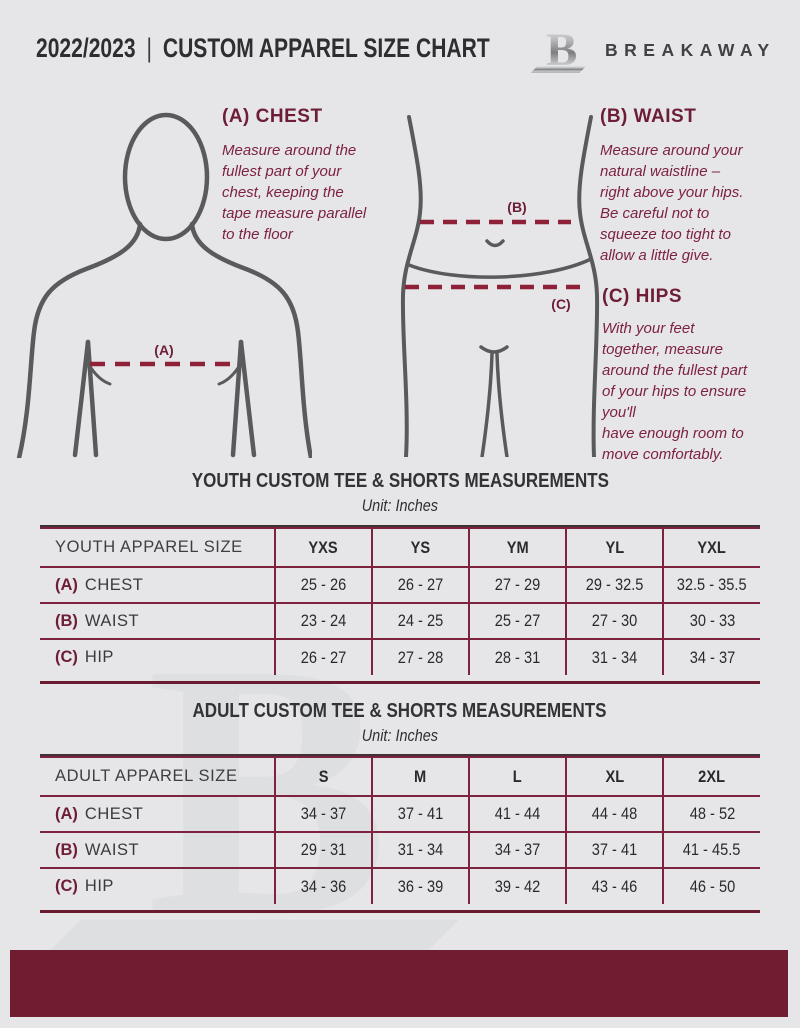 The height and width of the screenshot is (1028, 800). What do you see at coordinates (420, 657) in the screenshot?
I see `cell-value: 27 - 28` at bounding box center [420, 657].